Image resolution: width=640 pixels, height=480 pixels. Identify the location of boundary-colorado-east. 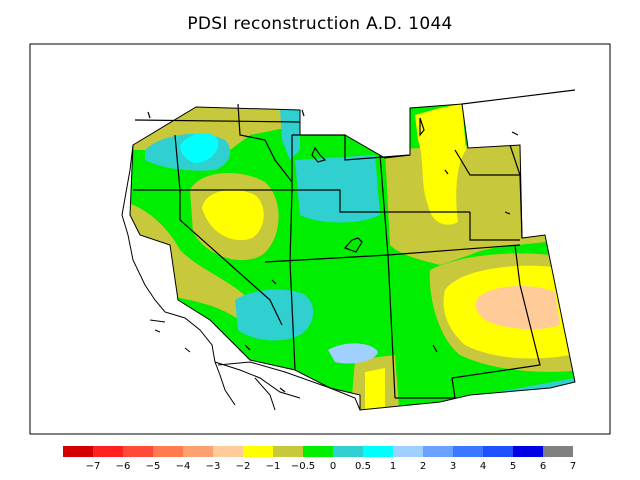
(487, 162).